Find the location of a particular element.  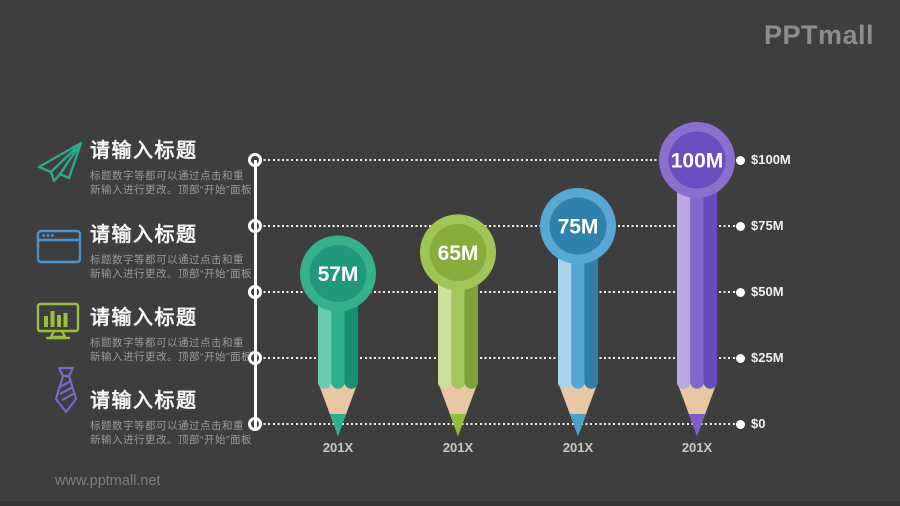

y-tick-label: $75M is located at coordinates (767, 226).